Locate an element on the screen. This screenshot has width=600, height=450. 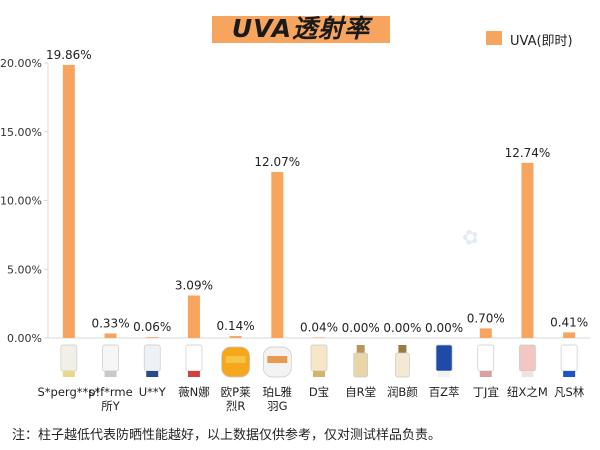
data-label: 12.74% is located at coordinates (528, 153).